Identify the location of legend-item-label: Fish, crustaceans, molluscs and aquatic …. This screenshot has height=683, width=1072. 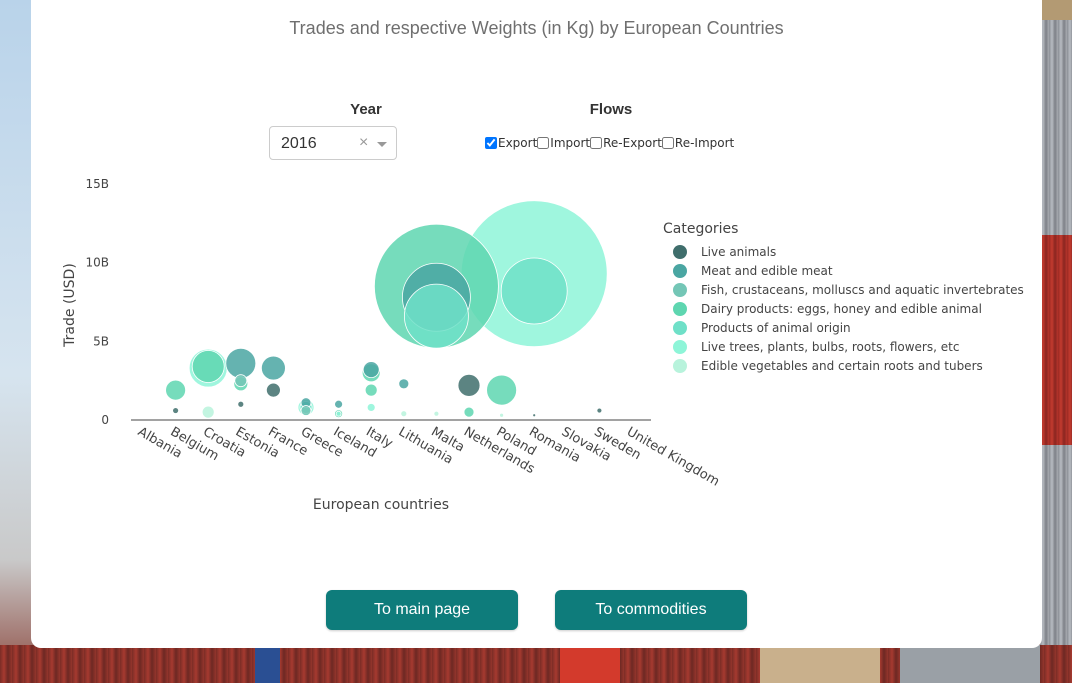
(862, 290).